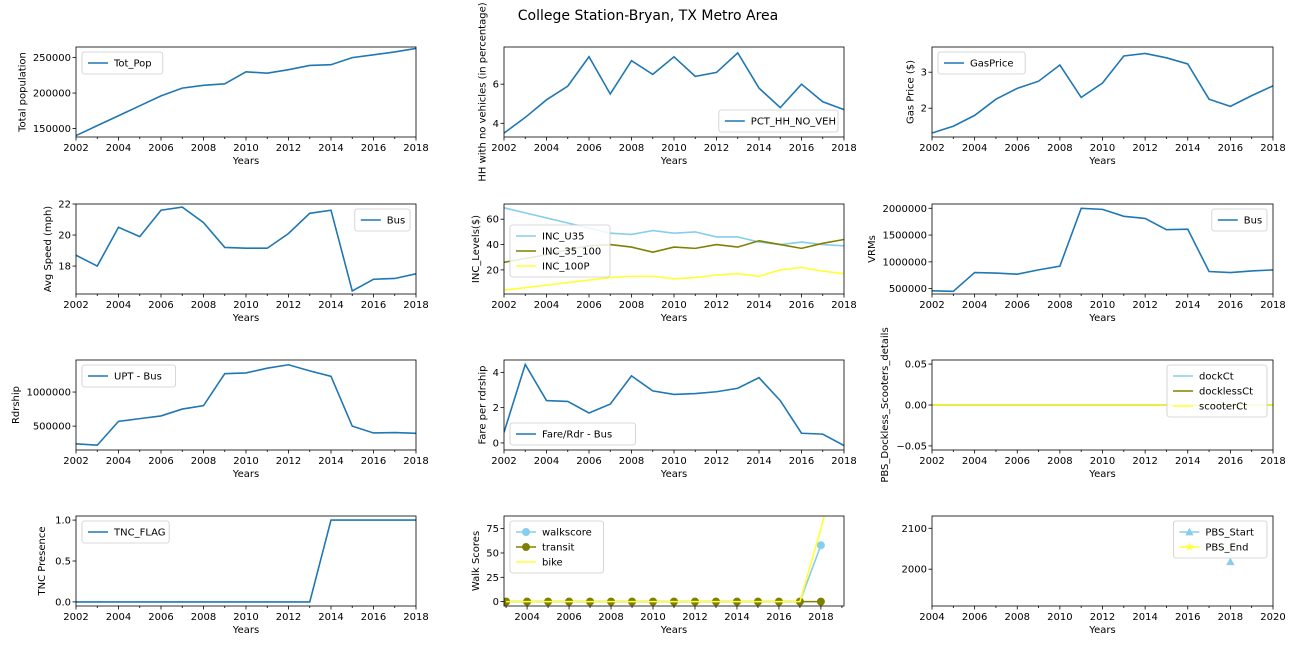 Image resolution: width=1296 pixels, height=648 pixels. Describe the element at coordinates (674, 404) in the screenshot. I see `series-line-Fare/Rdr - Bus` at that location.